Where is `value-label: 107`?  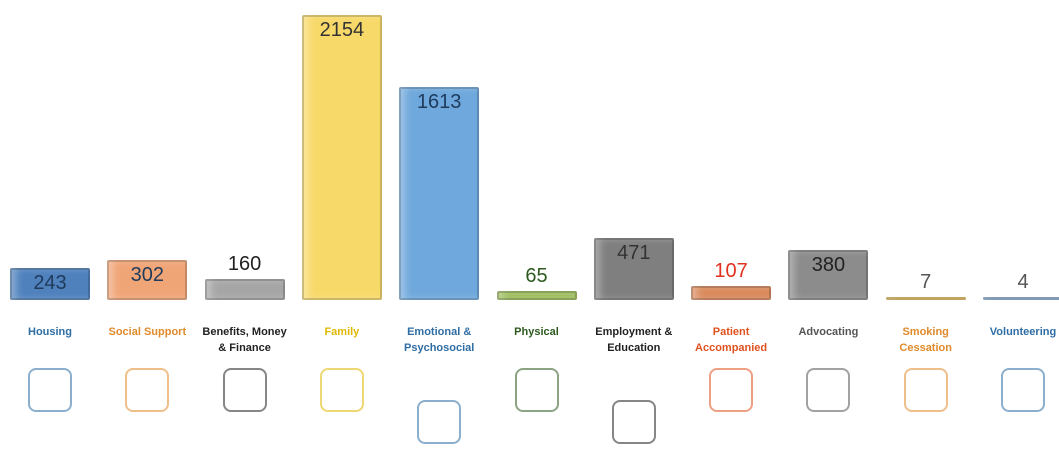 value-label: 107 is located at coordinates (731, 270).